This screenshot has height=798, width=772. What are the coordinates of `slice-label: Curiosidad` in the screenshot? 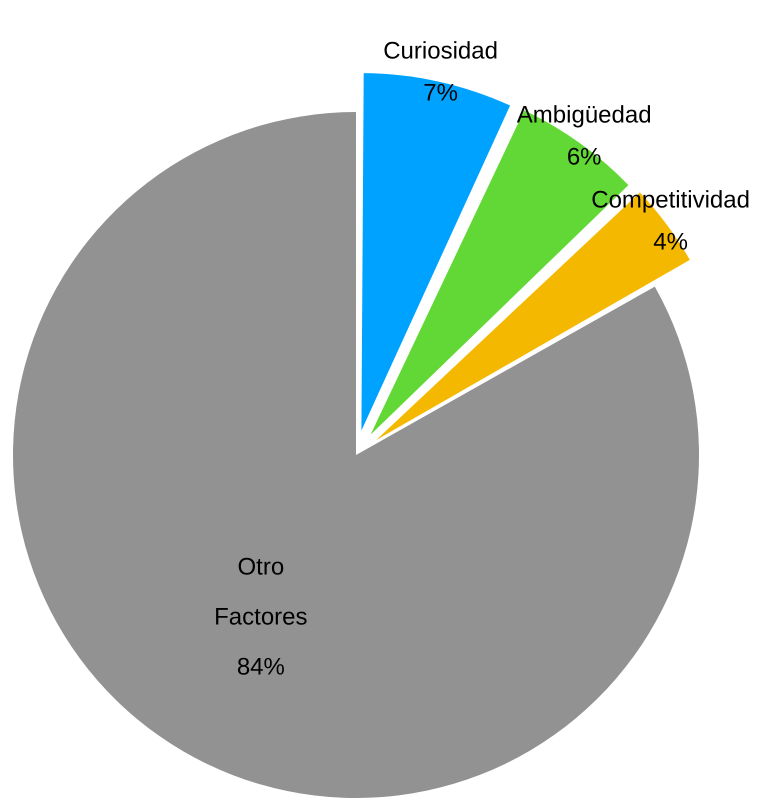 It's located at (440, 50).